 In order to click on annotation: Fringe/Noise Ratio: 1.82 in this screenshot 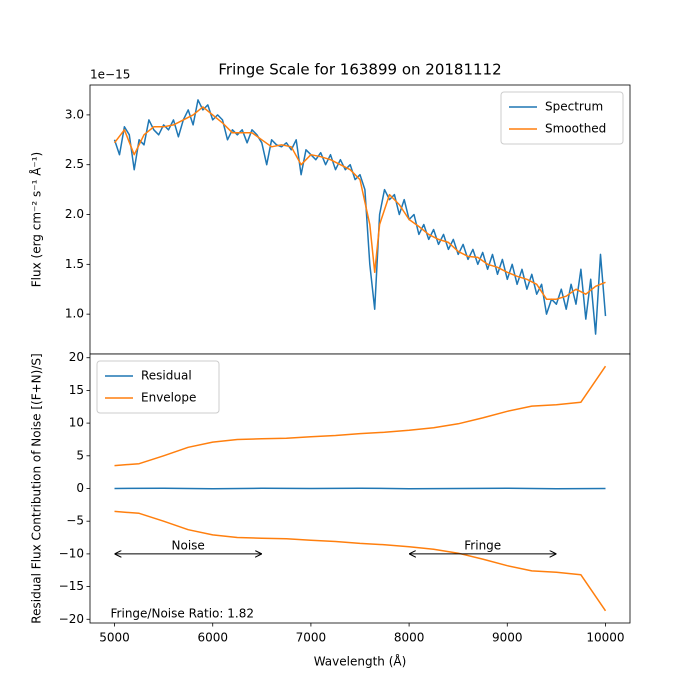, I will do `click(182, 614)`.